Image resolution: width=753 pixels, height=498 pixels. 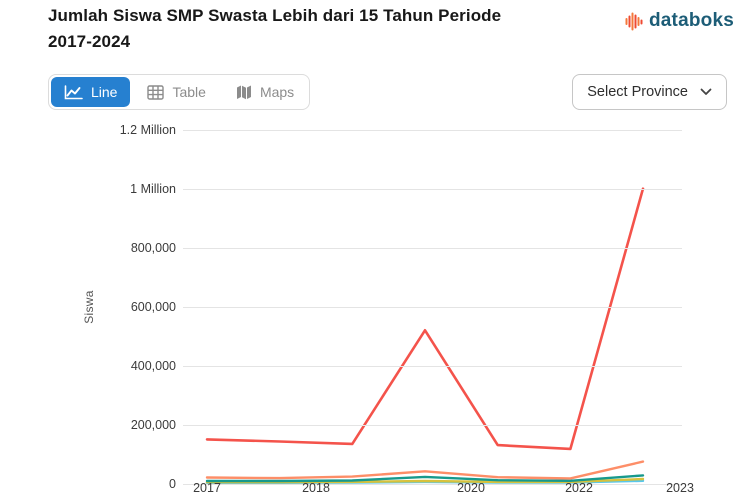 I want to click on x-tick-label: 2020, so click(x=471, y=488).